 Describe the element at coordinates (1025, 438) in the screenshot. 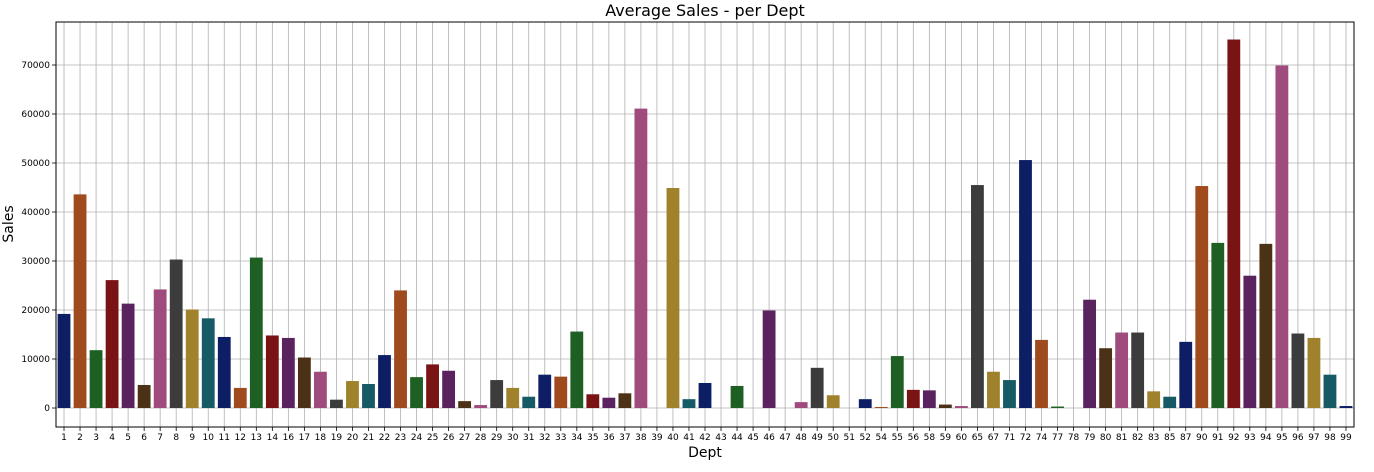

I see `x-tick-label: 72` at that location.